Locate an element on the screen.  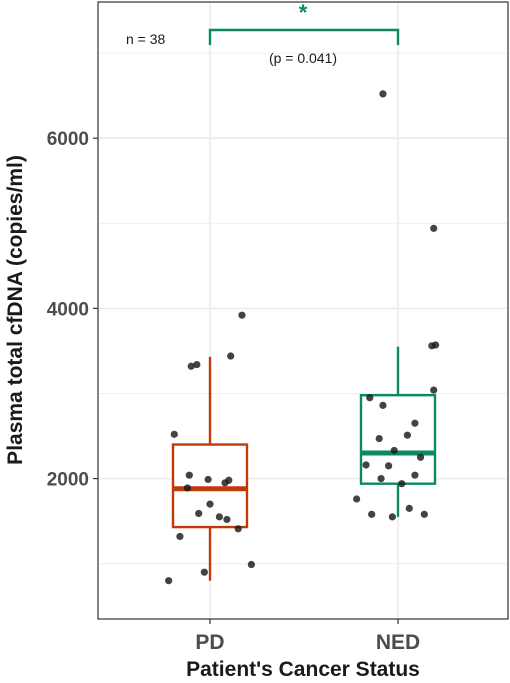
box-ned is located at coordinates (398, 431).